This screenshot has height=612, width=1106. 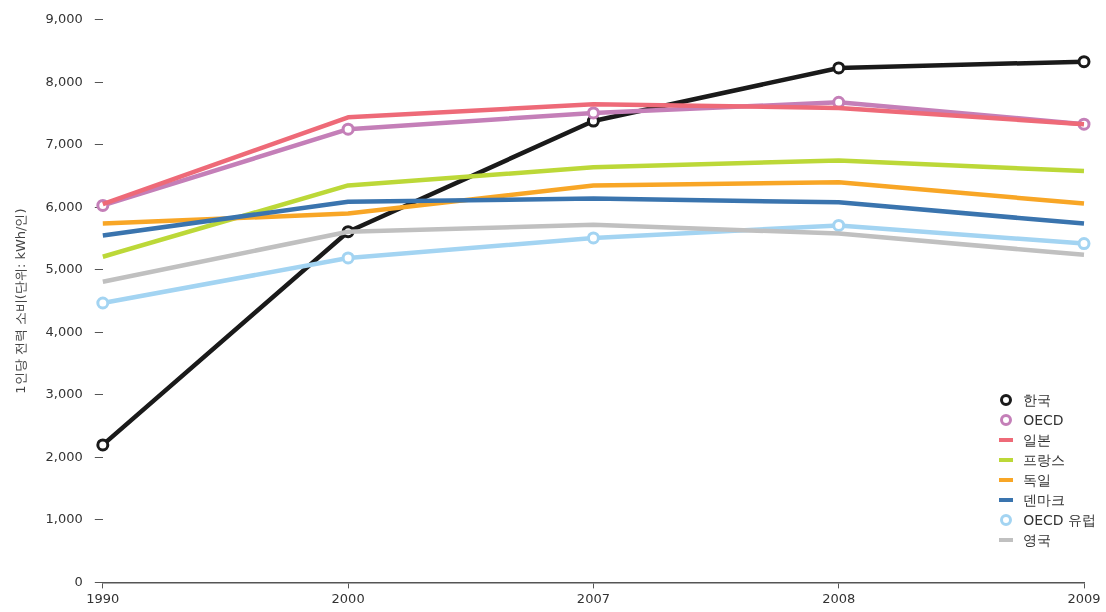 What do you see at coordinates (1044, 460) in the screenshot?
I see `legend-label: 프랑스` at bounding box center [1044, 460].